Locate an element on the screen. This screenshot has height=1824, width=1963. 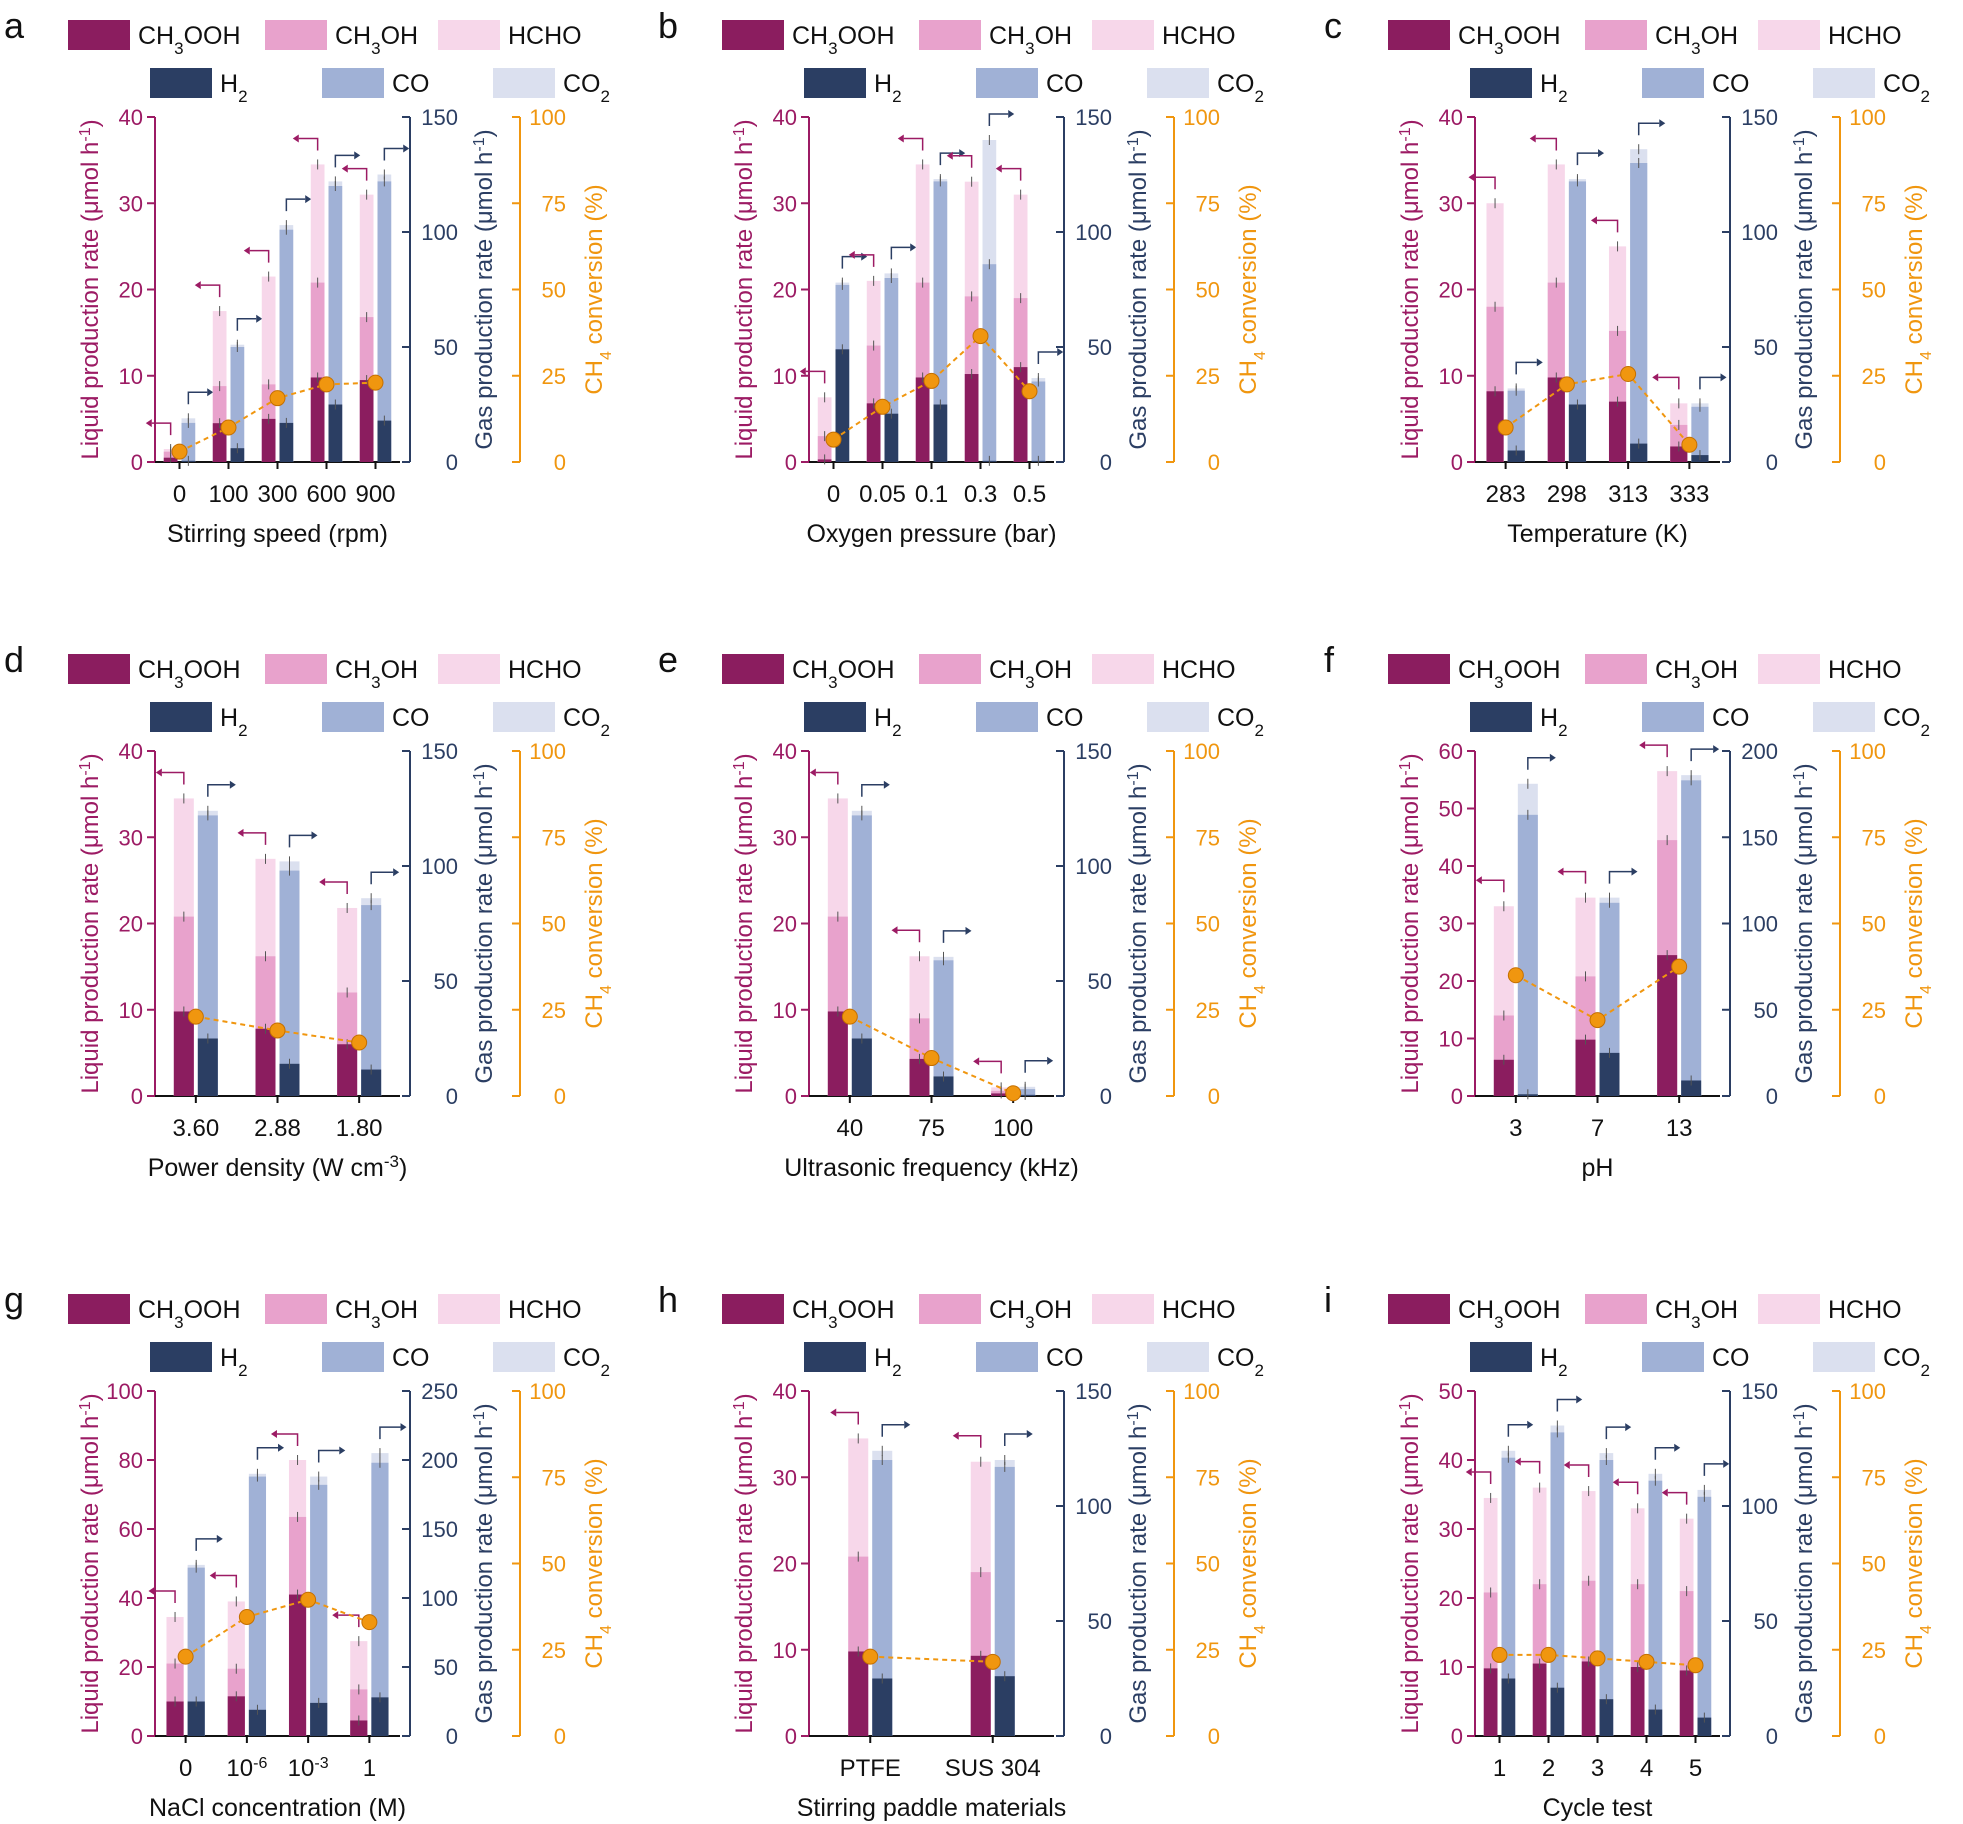
legend-label-h2: H2 is located at coordinates (1554, 722).